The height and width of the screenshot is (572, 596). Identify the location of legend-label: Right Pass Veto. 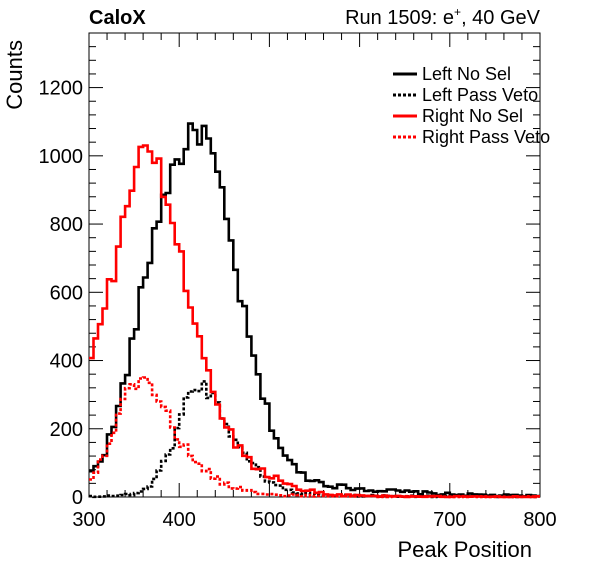
(486, 137).